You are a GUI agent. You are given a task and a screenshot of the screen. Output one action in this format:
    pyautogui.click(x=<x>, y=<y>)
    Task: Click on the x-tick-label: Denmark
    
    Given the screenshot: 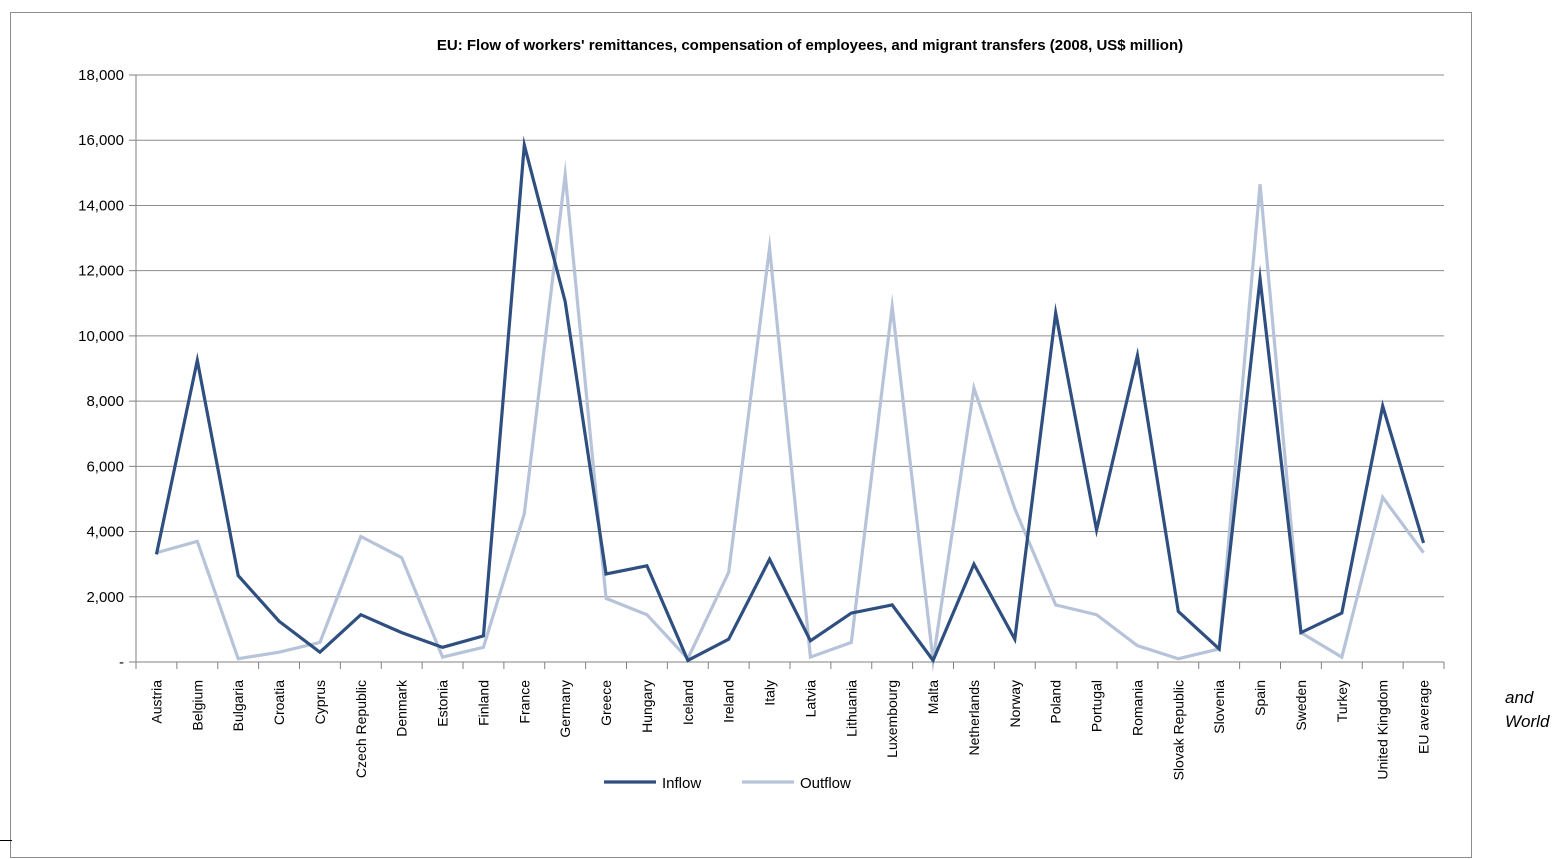 What is the action you would take?
    pyautogui.click(x=402, y=708)
    